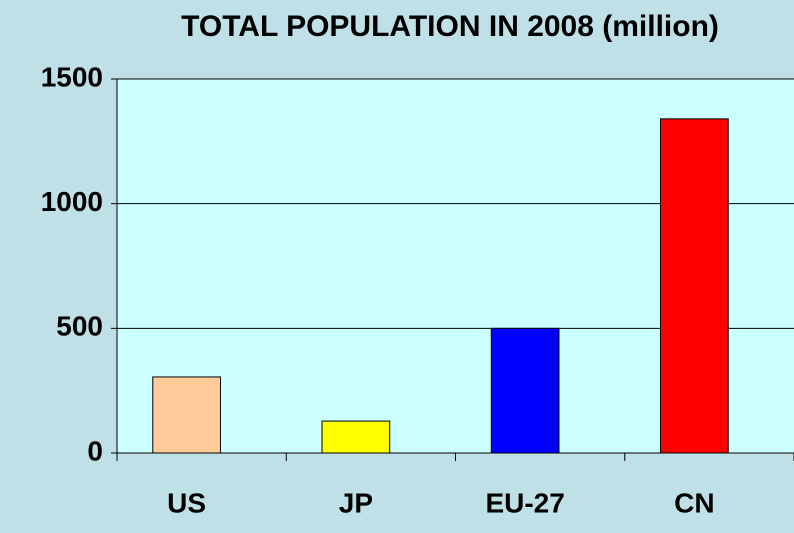 The width and height of the screenshot is (794, 533). What do you see at coordinates (694, 502) in the screenshot?
I see `x-tick-label: CN` at bounding box center [694, 502].